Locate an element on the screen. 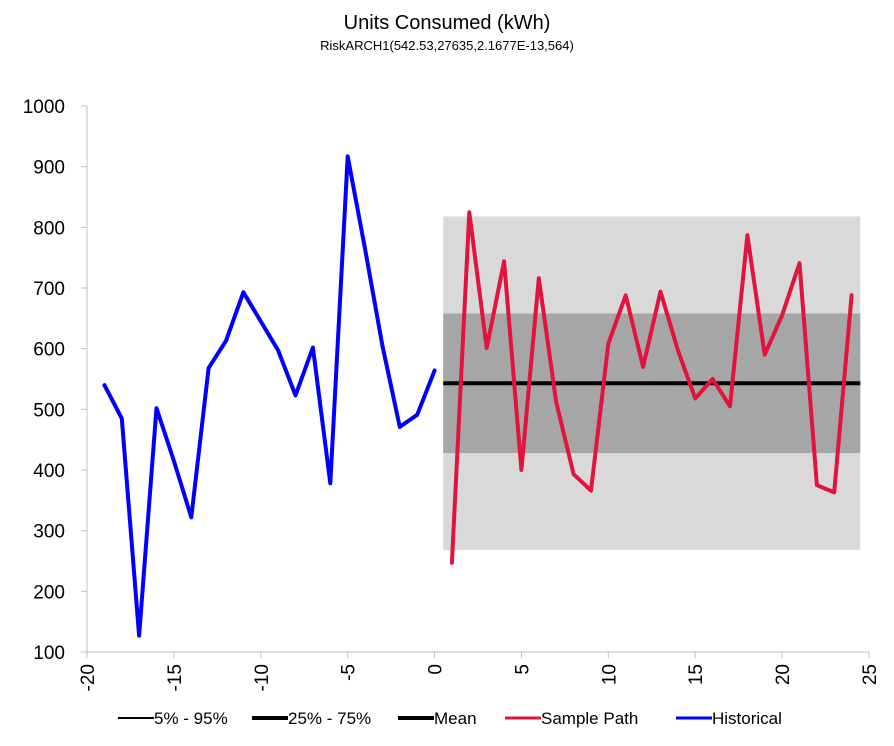 This screenshot has width=894, height=746. x-tick-label: -20 is located at coordinates (88, 677).